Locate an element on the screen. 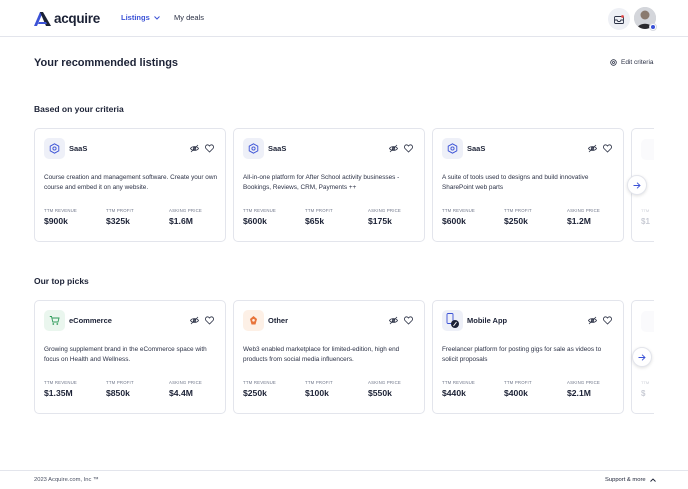 This screenshot has height=489, width=688. metric-asking-price: ASKING PRICE $550k is located at coordinates (384, 389).